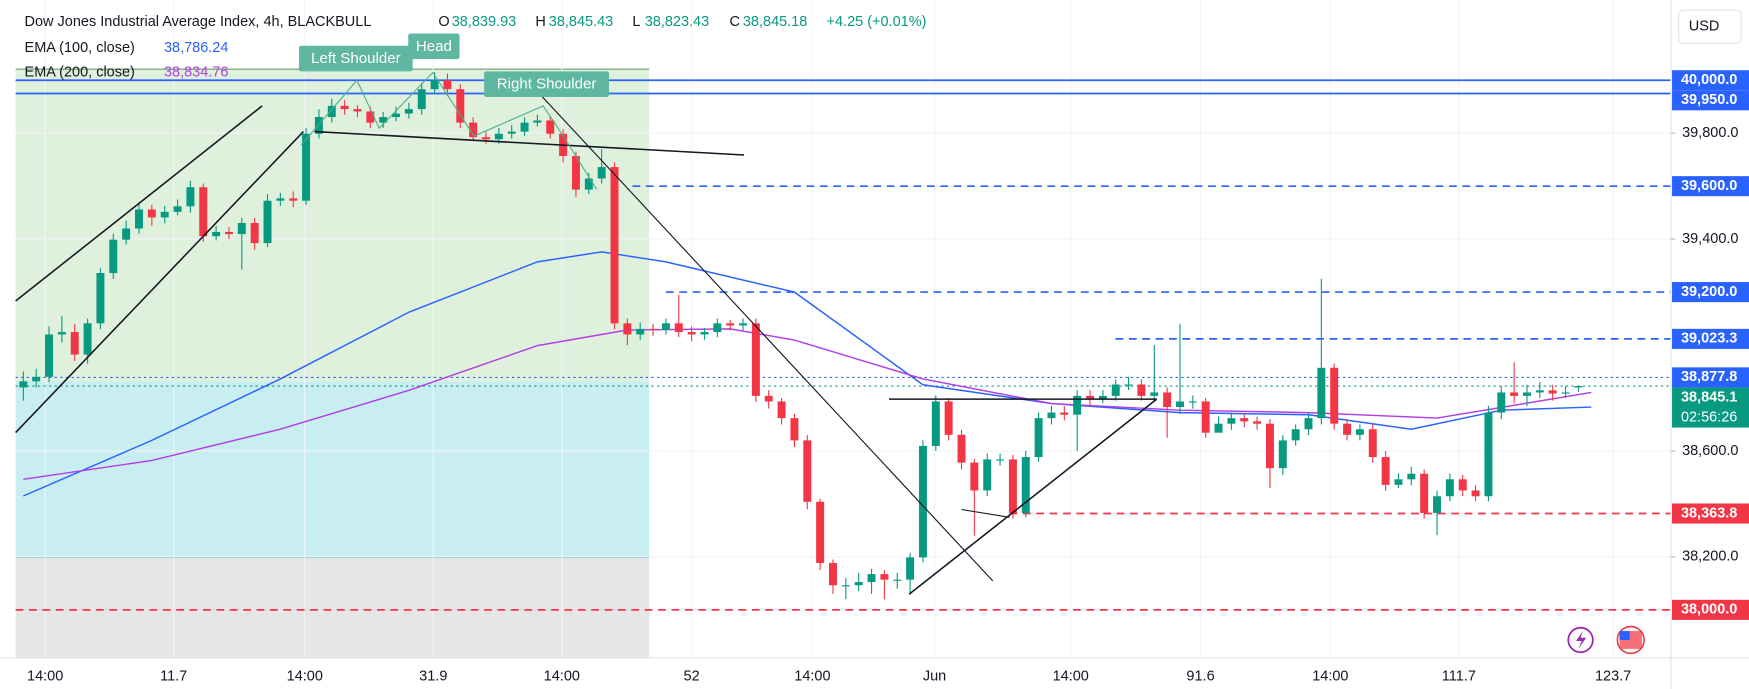  What do you see at coordinates (1709, 610) in the screenshot?
I see `level-label: 38,000.0` at bounding box center [1709, 610].